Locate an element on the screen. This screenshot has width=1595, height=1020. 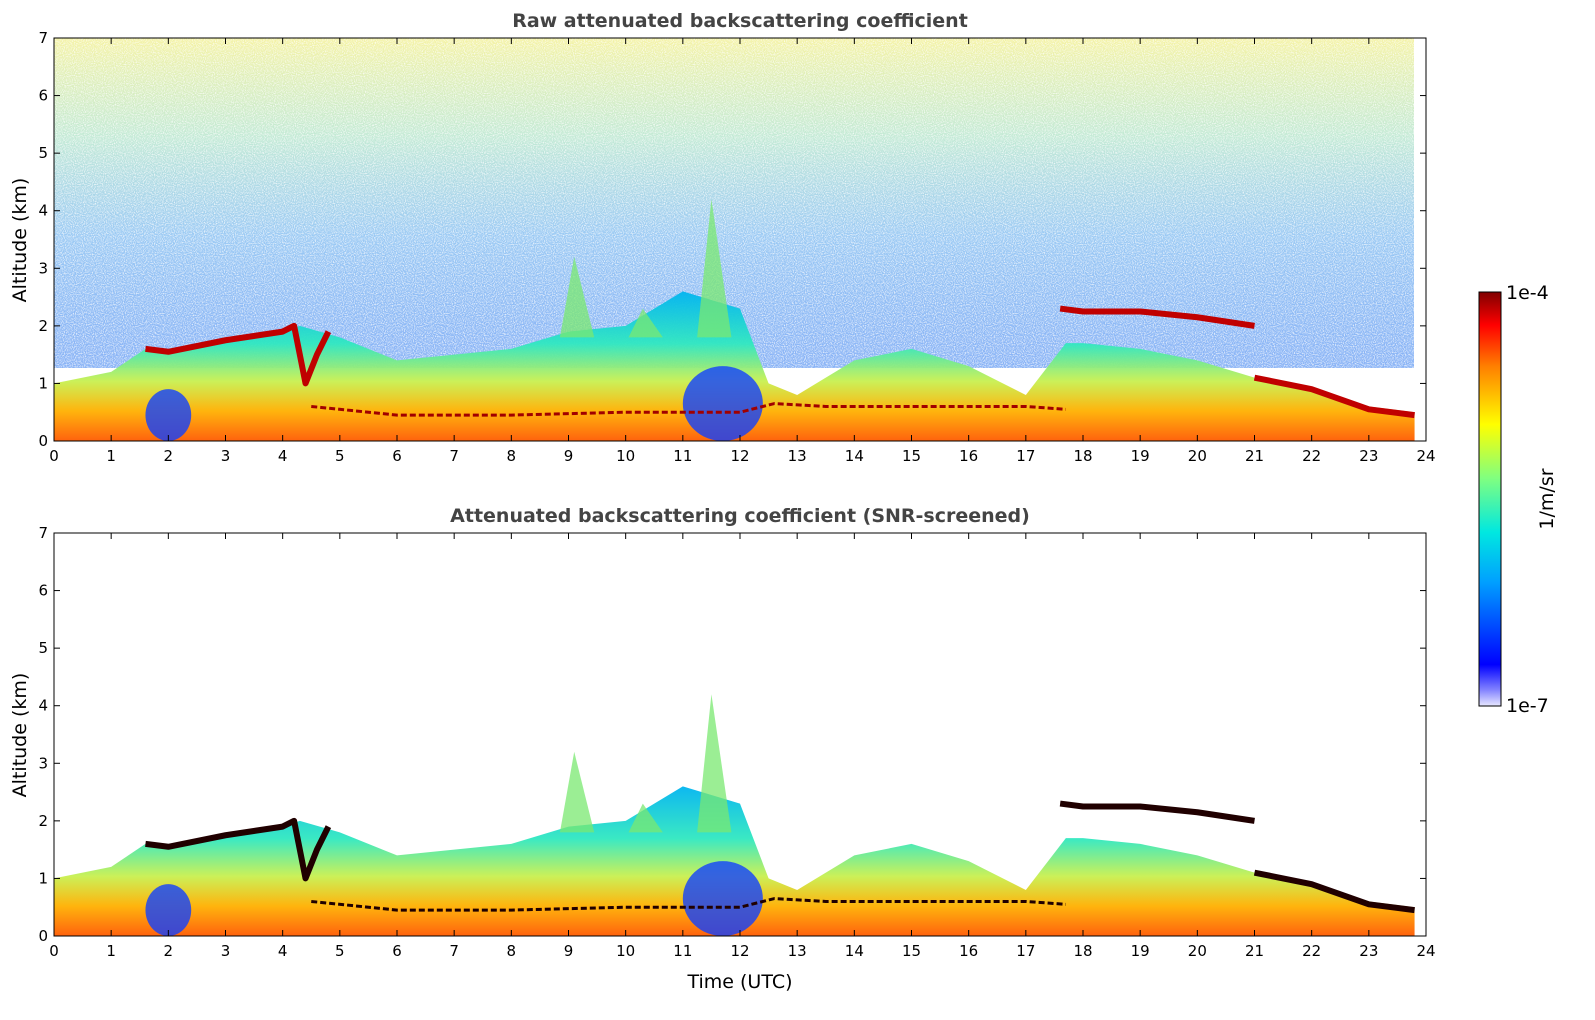
panel2-xlabel: Time (UTC) is located at coordinates (739, 982).